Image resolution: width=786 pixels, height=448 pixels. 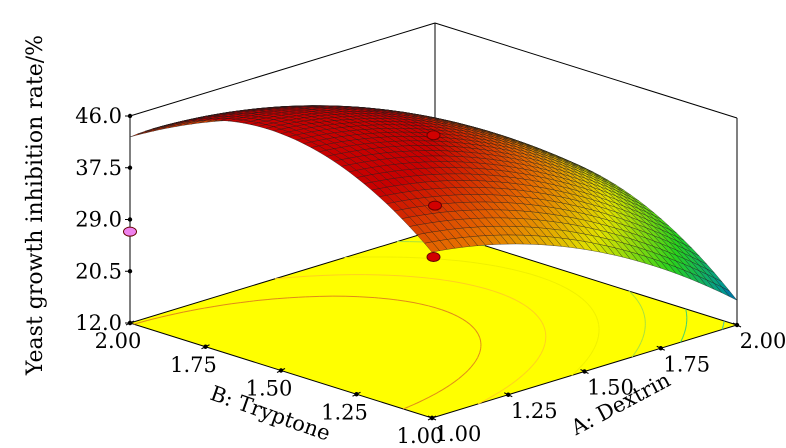 What do you see at coordinates (35, 205) in the screenshot?
I see `z-axis-title: Yeast growth inhibition rate/%` at bounding box center [35, 205].